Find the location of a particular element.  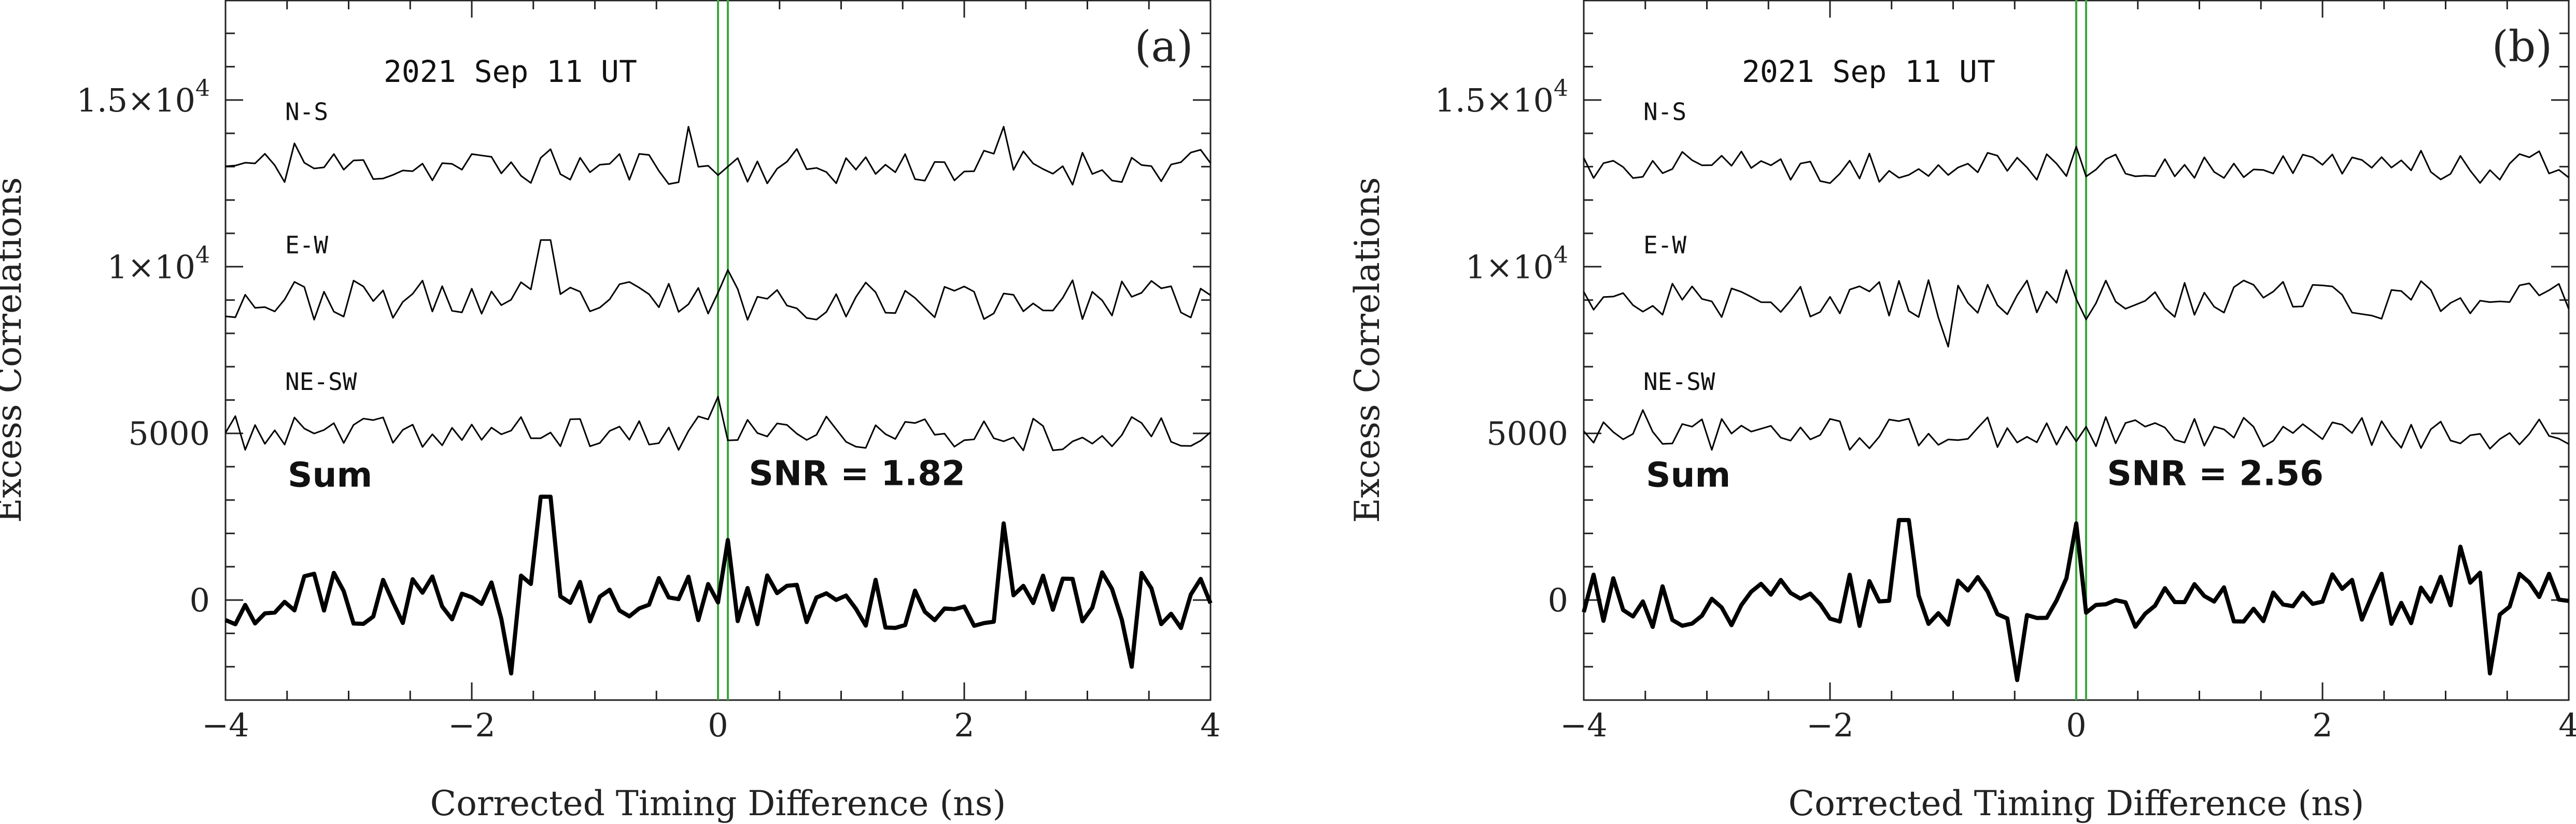

panel-label: (b) is located at coordinates (2522, 47).